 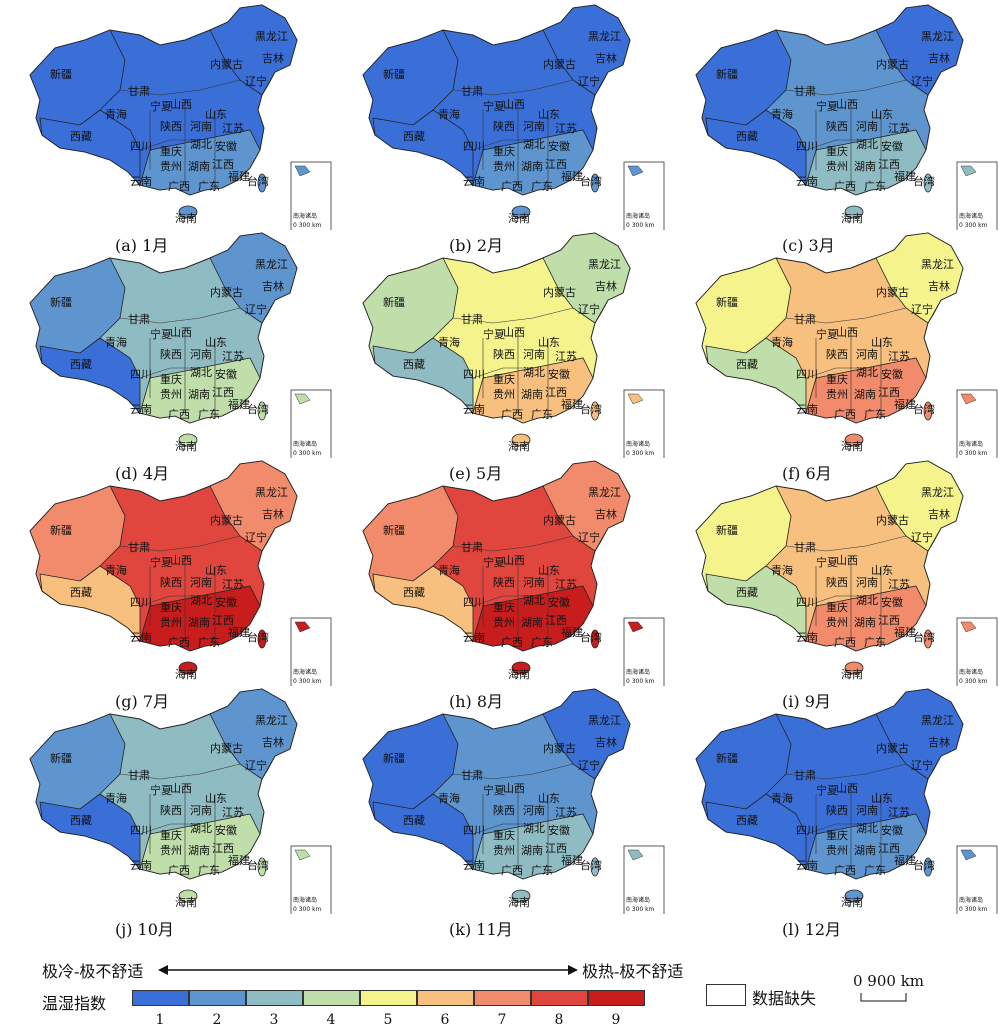 I want to click on province-label: 山西, so click(x=181, y=332).